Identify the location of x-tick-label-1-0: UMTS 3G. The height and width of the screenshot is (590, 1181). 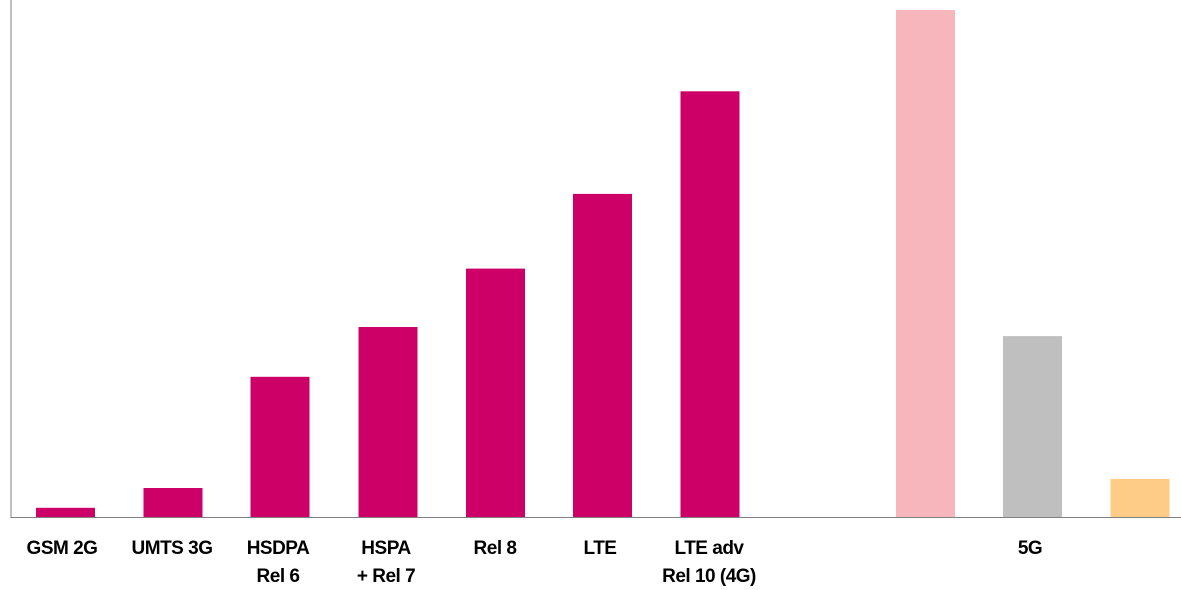
(172, 548).